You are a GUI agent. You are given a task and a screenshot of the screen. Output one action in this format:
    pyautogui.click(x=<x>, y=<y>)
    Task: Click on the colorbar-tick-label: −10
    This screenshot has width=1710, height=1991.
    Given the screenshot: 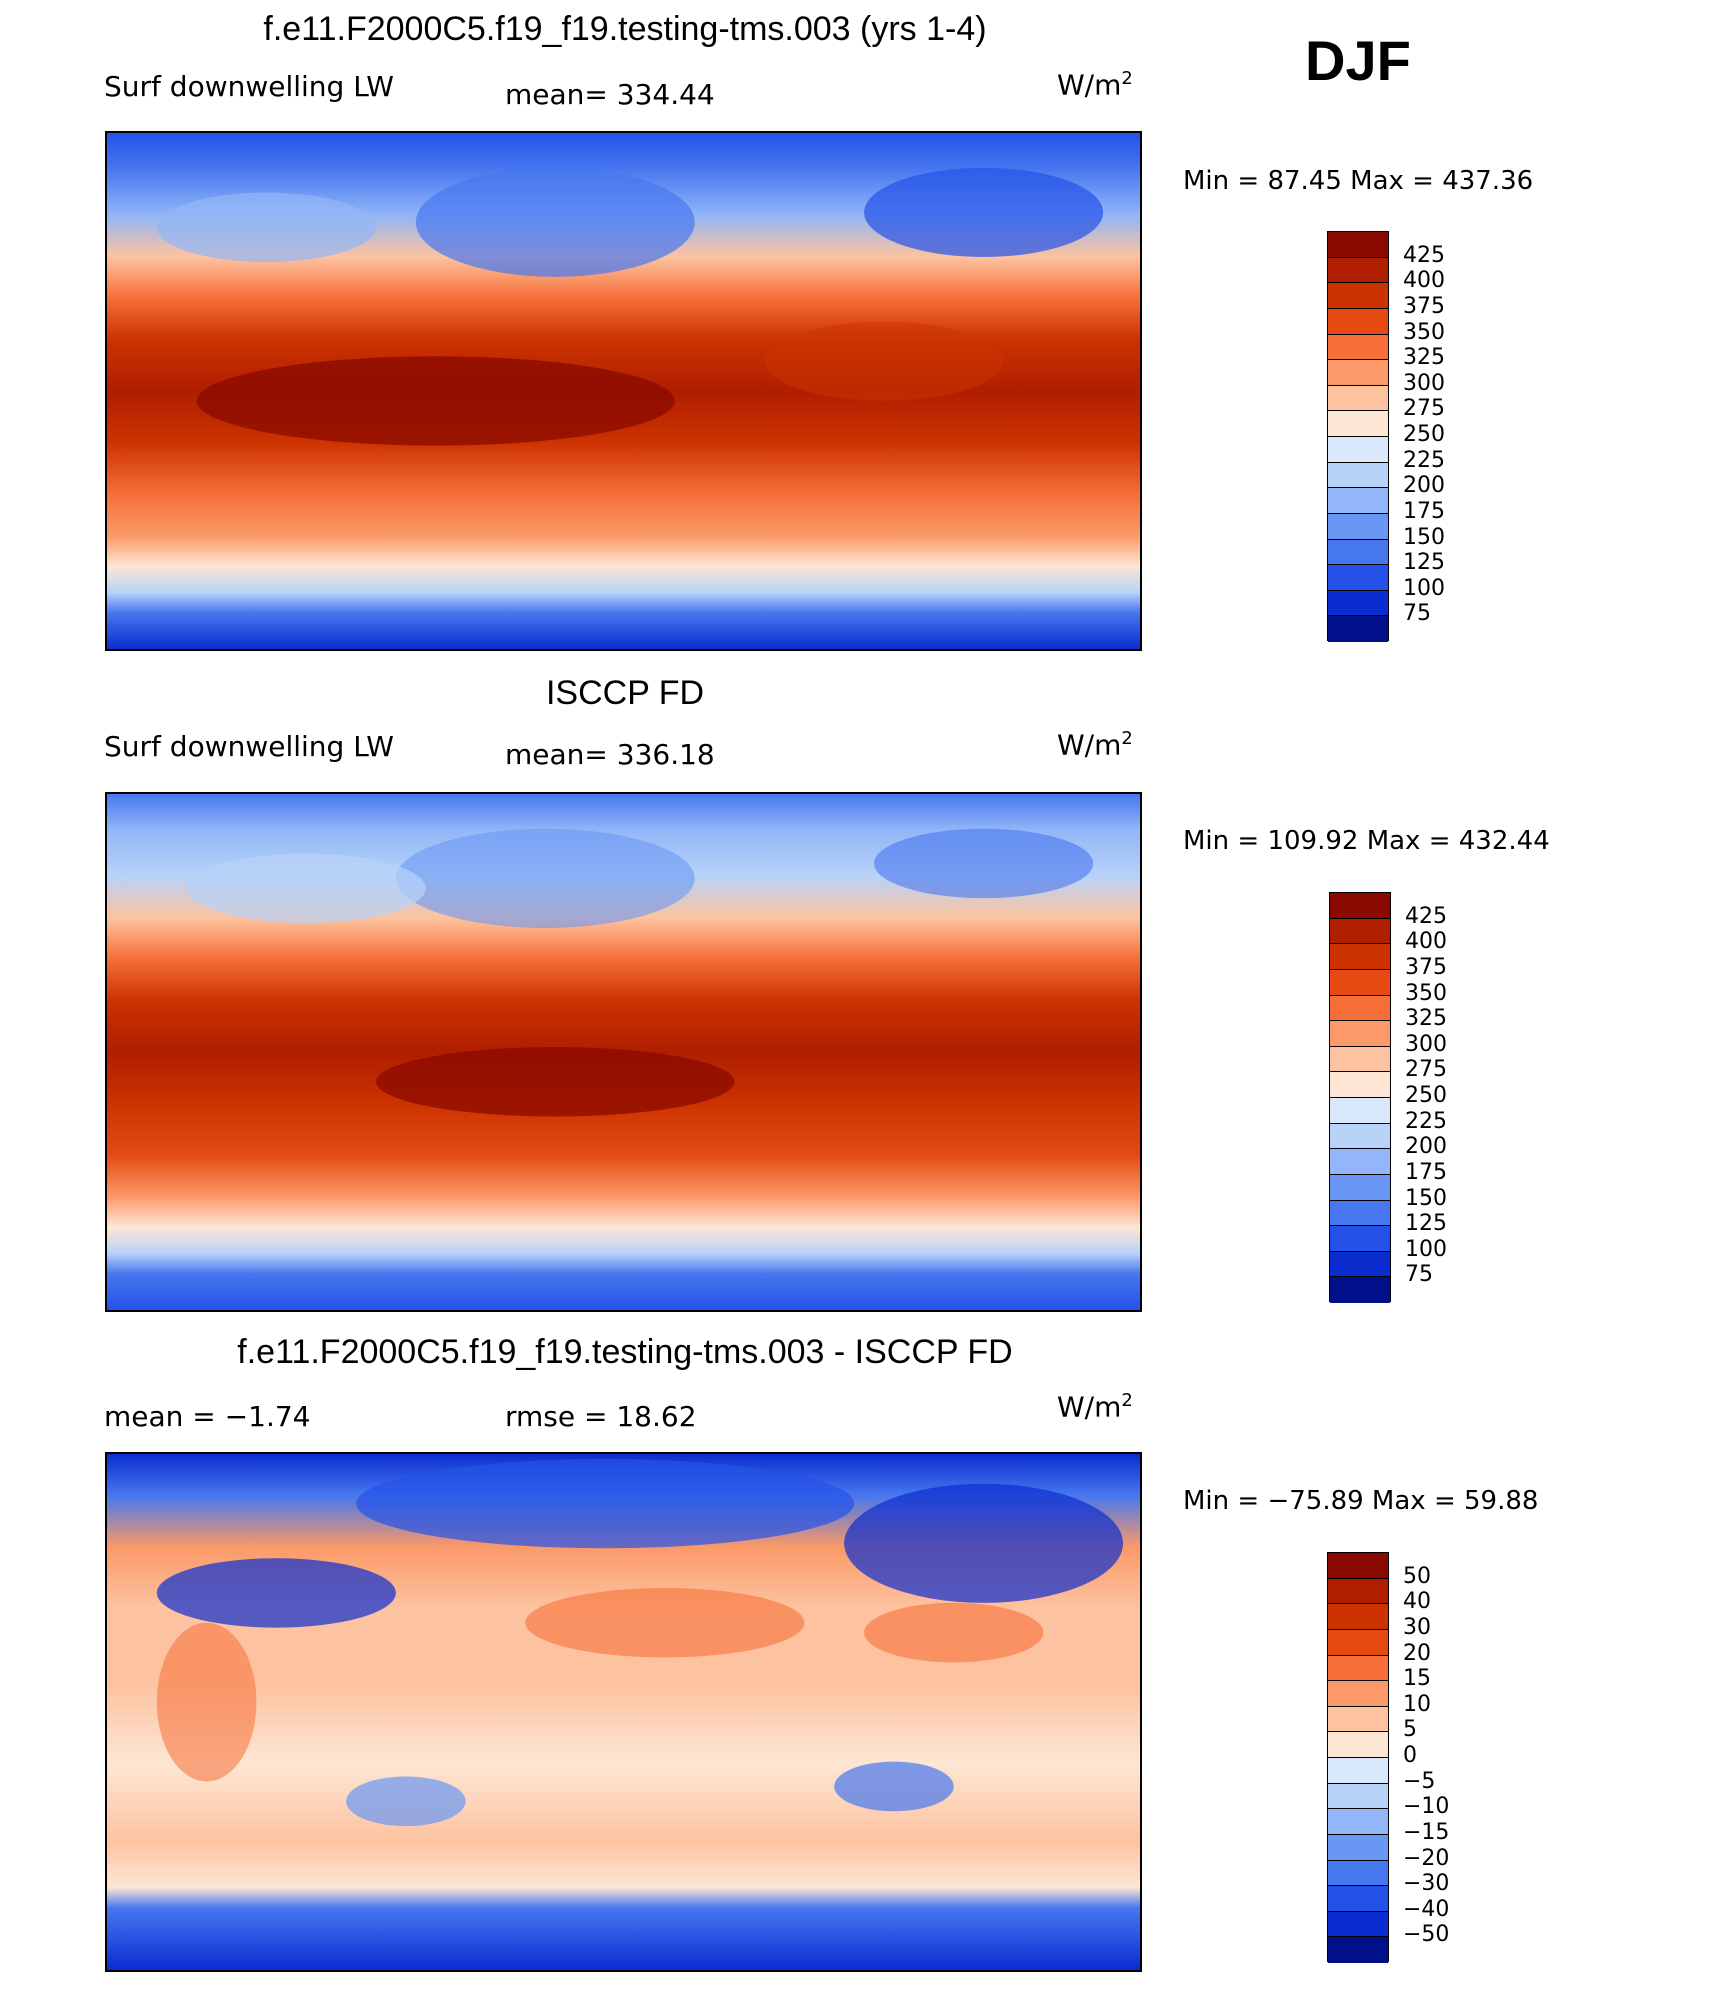 What is the action you would take?
    pyautogui.click(x=1426, y=1807)
    